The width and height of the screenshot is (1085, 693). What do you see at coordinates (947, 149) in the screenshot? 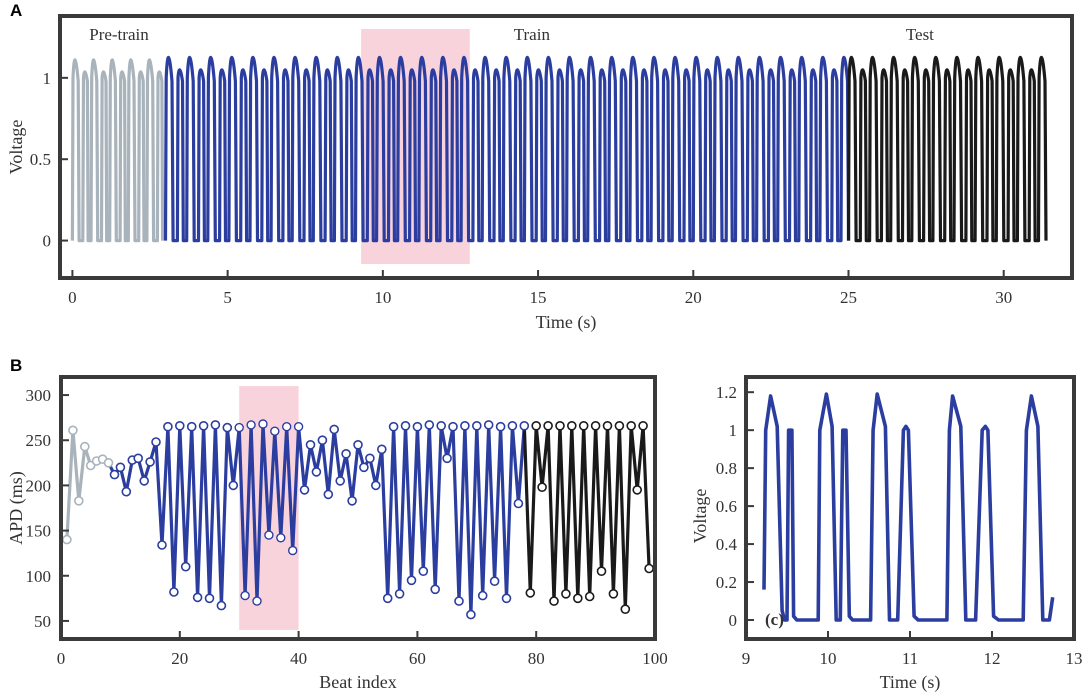
I see `series-test-line` at bounding box center [947, 149].